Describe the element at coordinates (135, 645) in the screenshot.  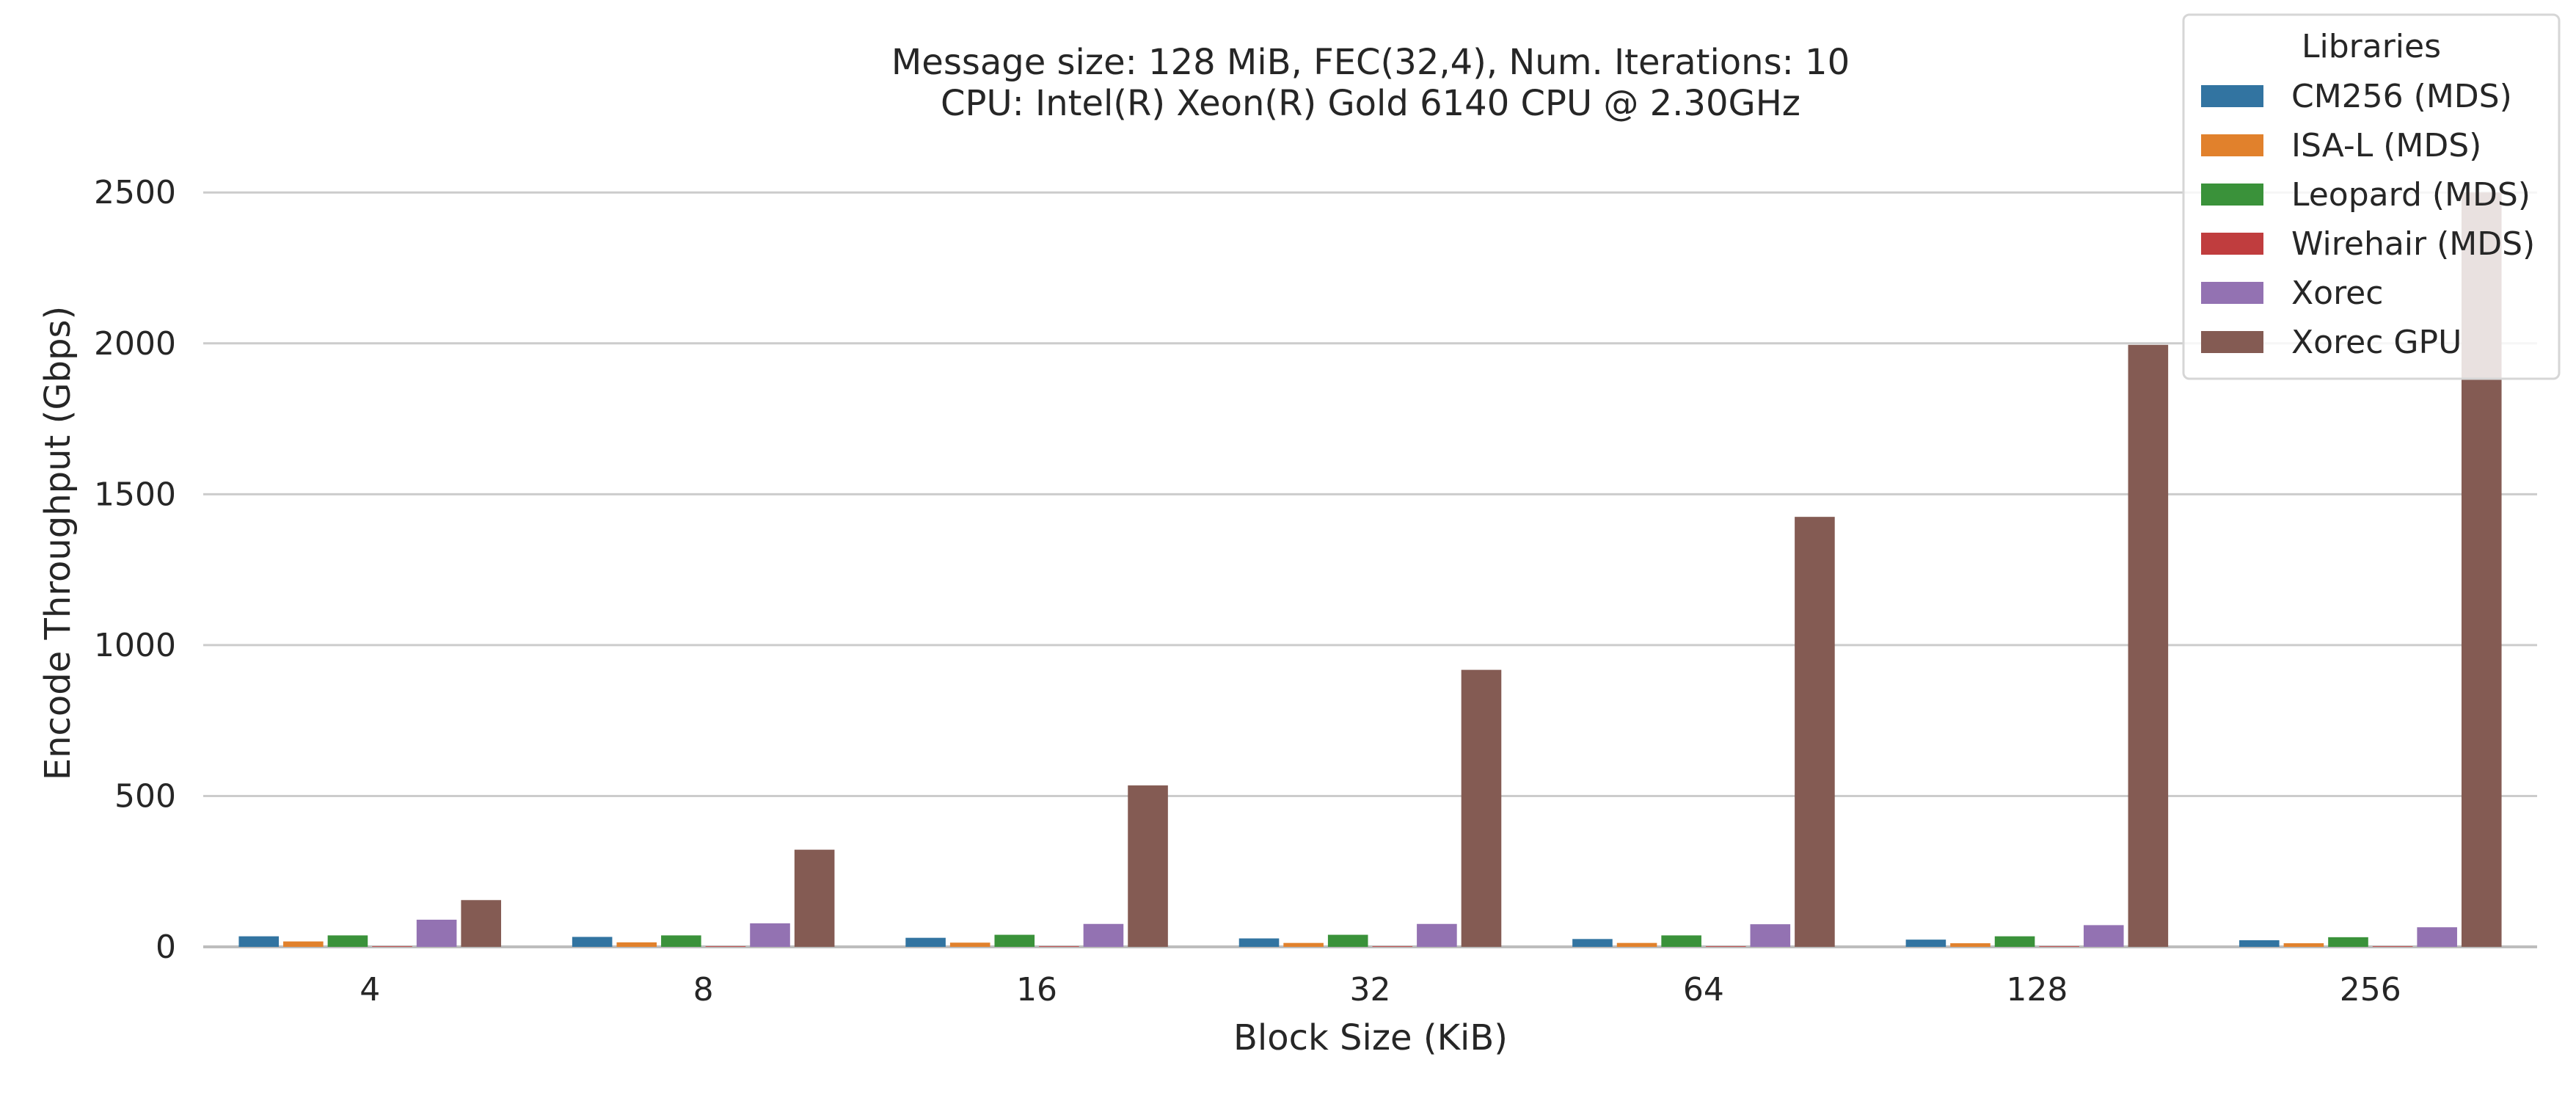
I see `y-tick-label: 1000` at that location.